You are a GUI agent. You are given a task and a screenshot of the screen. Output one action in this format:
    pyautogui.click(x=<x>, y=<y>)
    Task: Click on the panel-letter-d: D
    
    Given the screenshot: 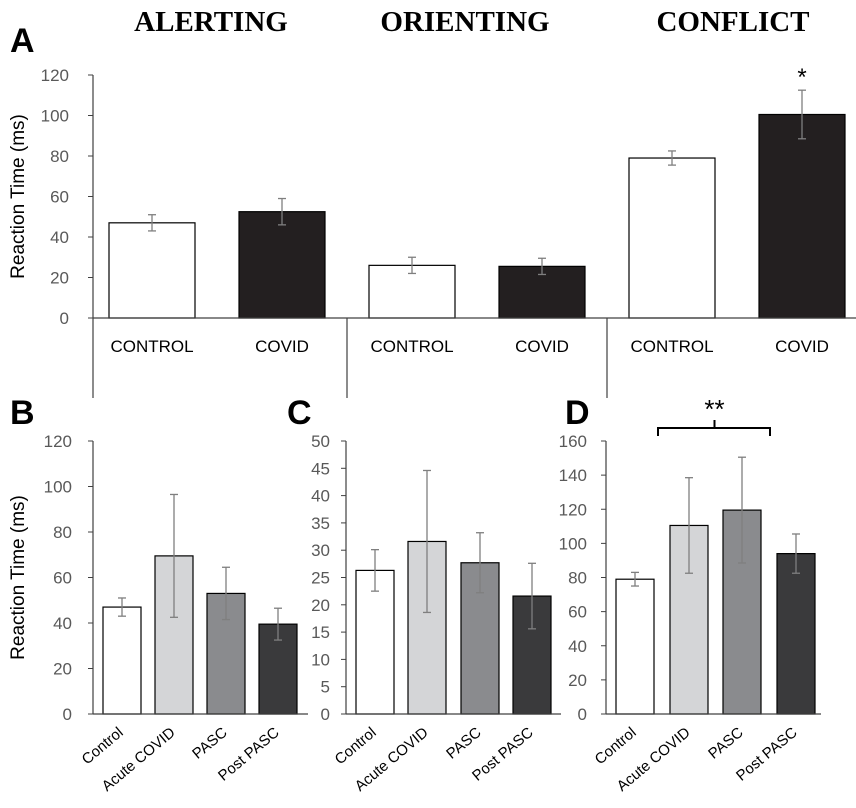 What is the action you would take?
    pyautogui.click(x=577, y=413)
    